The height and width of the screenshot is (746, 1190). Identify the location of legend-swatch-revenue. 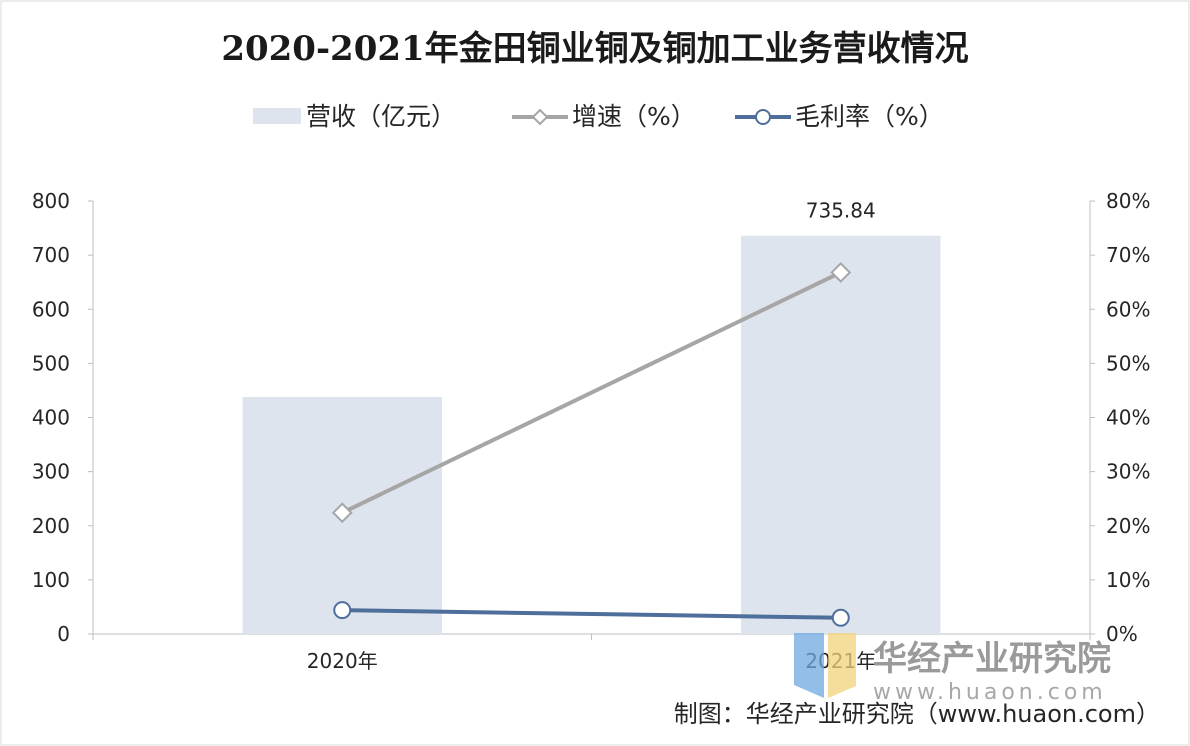
(277, 116).